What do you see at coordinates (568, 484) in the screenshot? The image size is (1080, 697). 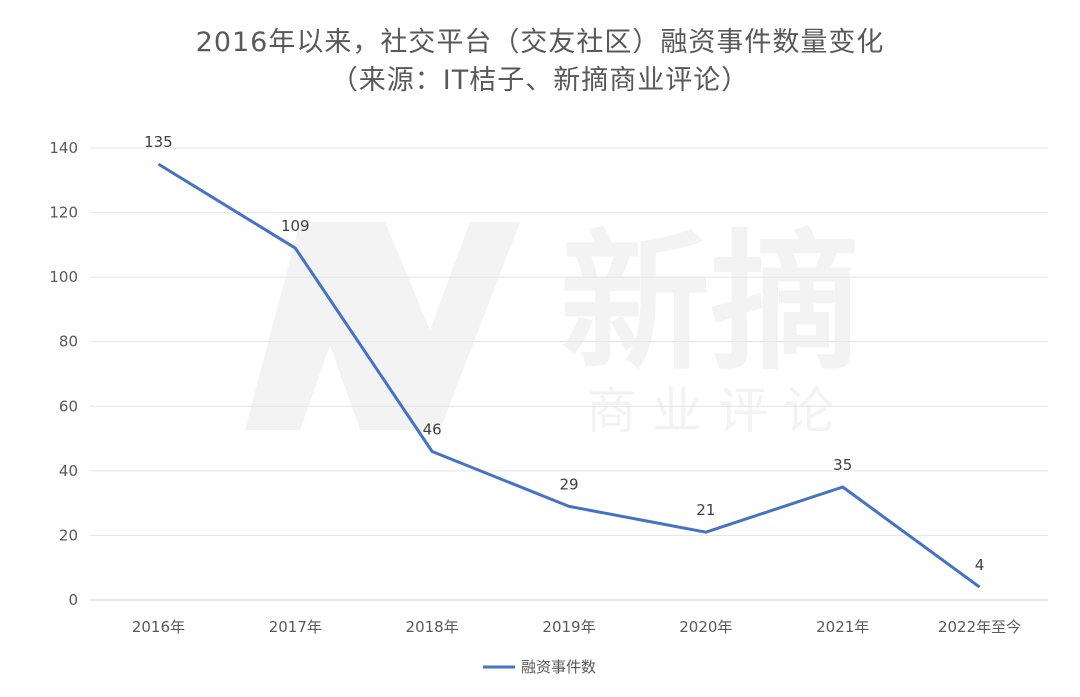 I see `data-label: 29` at bounding box center [568, 484].